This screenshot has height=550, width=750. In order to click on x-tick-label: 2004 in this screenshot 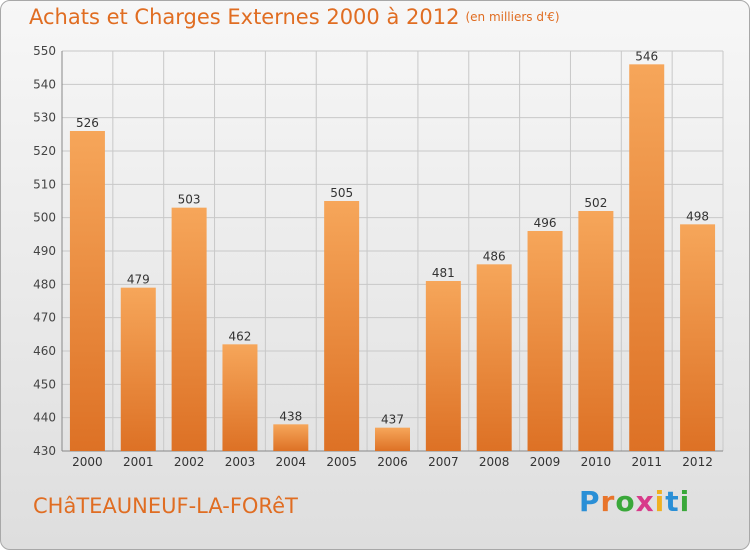, I will do `click(291, 462)`.